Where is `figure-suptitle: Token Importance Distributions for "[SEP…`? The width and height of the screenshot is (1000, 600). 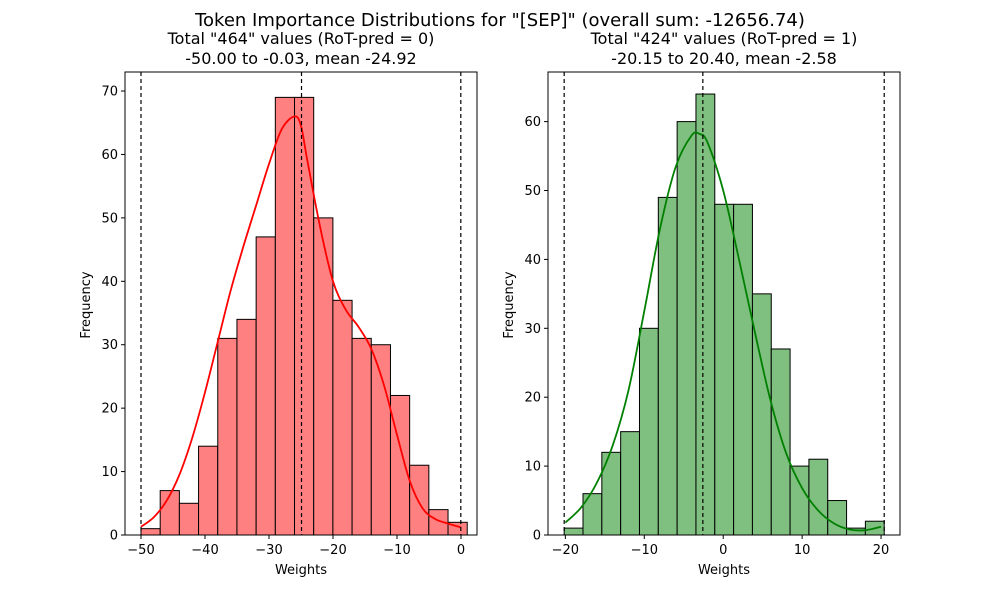 figure-suptitle: Token Importance Distributions for "[SEP… is located at coordinates (499, 20).